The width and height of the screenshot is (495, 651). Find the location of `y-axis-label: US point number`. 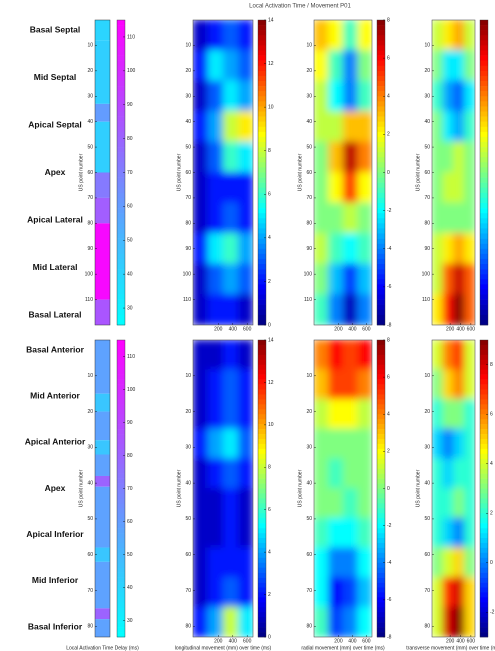

y-axis-label: US point number is located at coordinates (300, 172).